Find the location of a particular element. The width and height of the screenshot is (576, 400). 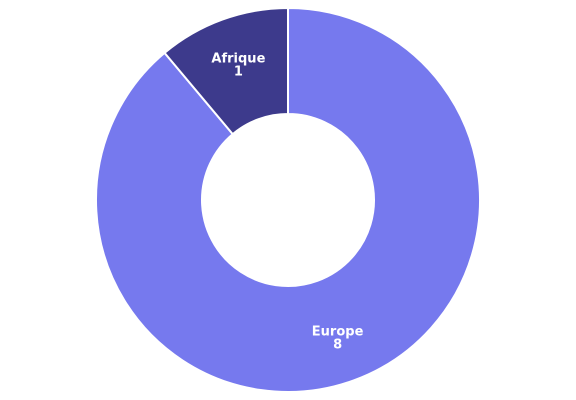

slice-afrique is located at coordinates (226, 71).